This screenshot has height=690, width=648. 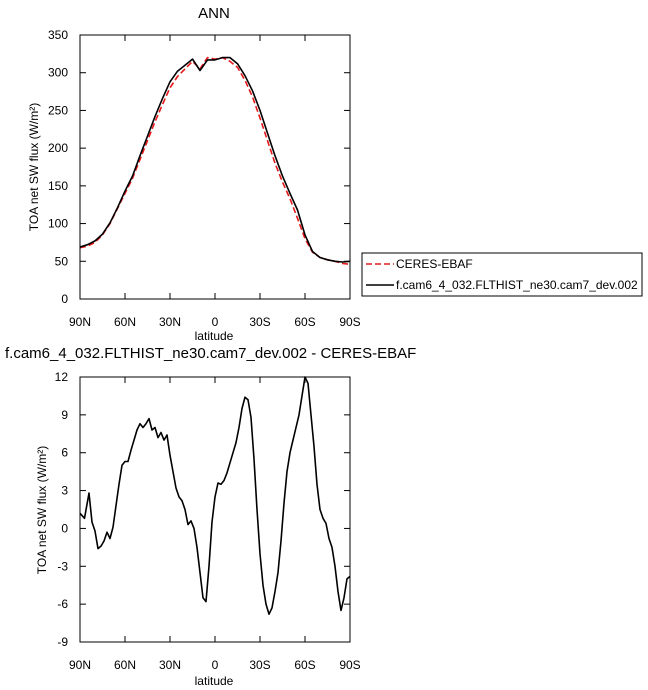 I want to click on bottom-x-tick-label: 0, so click(x=215, y=665).